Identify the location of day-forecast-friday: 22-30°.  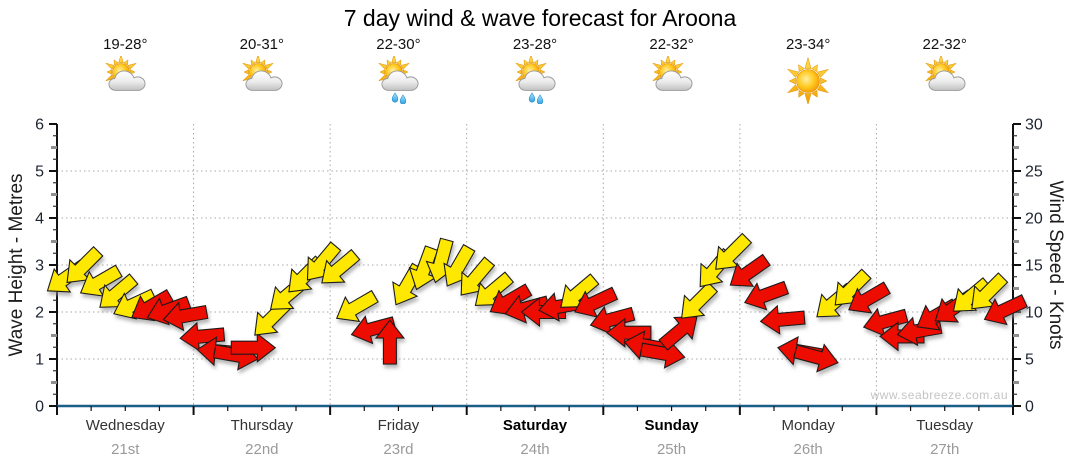
(398, 70).